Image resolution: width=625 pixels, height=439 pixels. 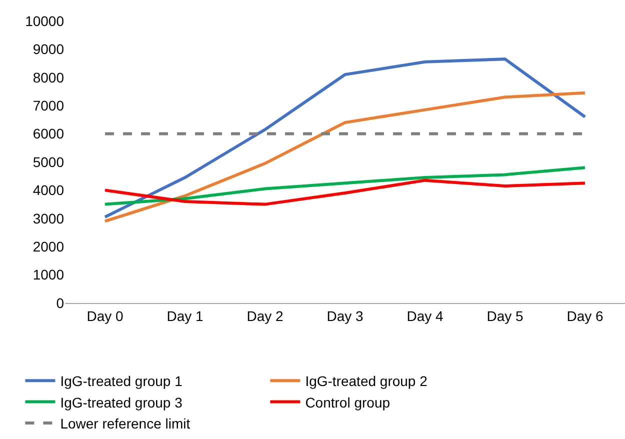 What do you see at coordinates (44, 20) in the screenshot?
I see `y-tick-label: 10000` at bounding box center [44, 20].